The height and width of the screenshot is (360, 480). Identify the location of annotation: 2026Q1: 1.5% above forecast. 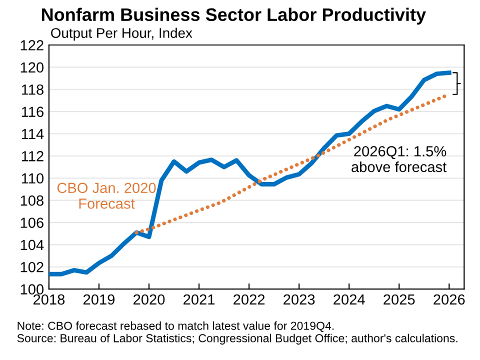
(399, 159).